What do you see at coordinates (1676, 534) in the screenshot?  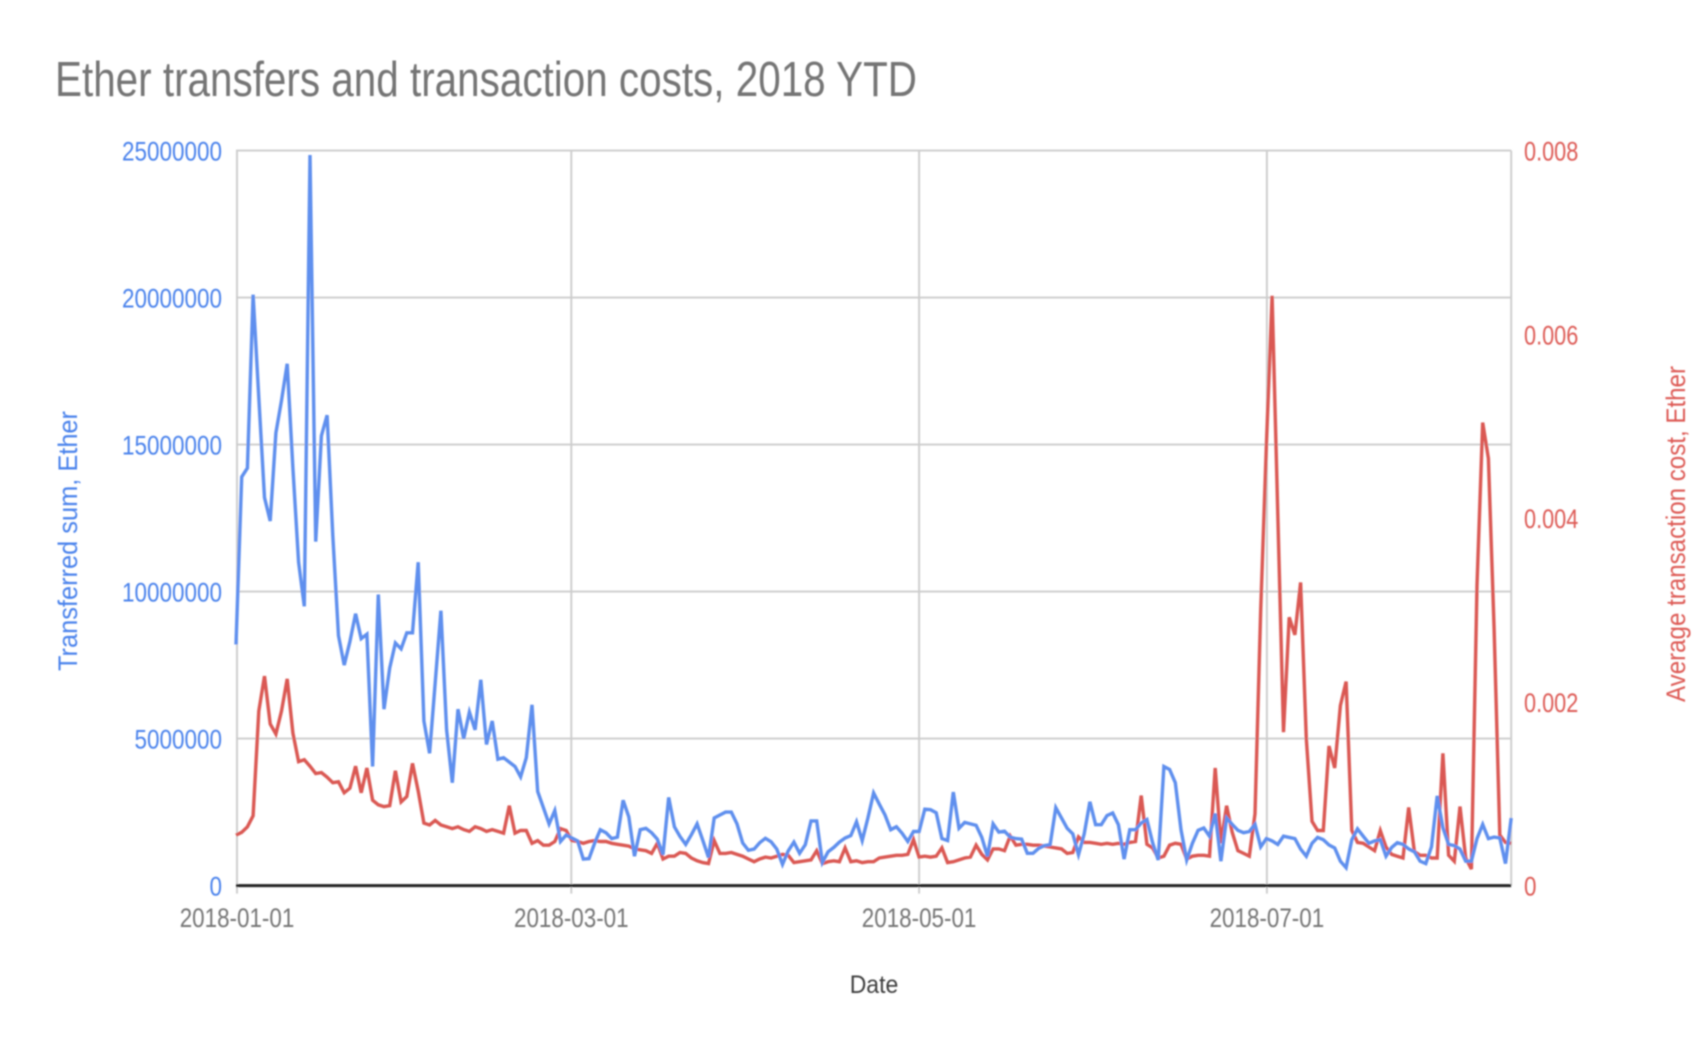 I see `svg-text:Average transaction cost, Ethe: Average transaction cost, Ether` at bounding box center [1676, 534].